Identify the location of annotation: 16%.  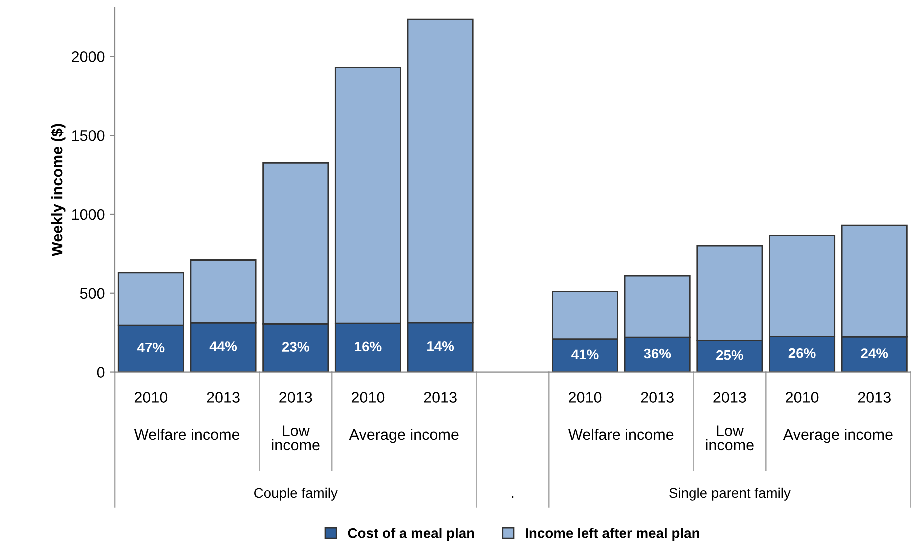
(368, 347).